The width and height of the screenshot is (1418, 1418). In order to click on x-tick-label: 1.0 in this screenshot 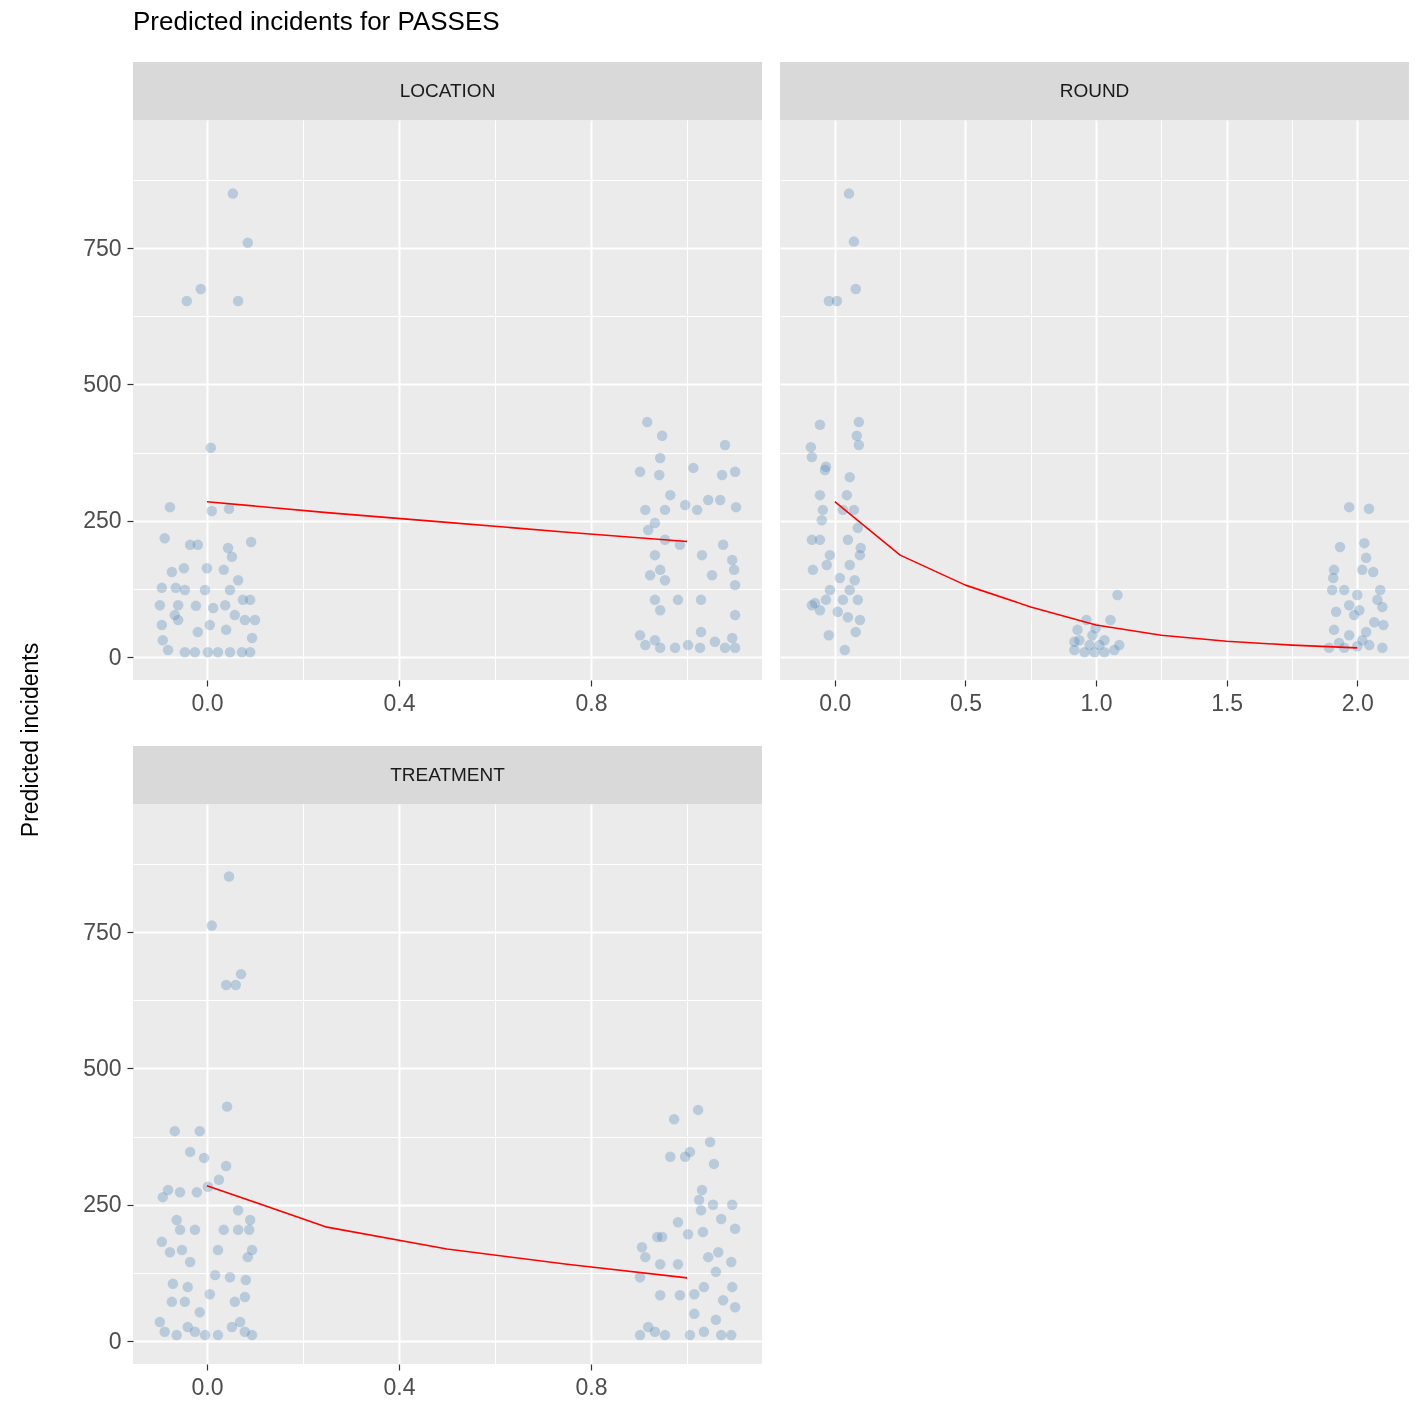, I will do `click(1096, 702)`.